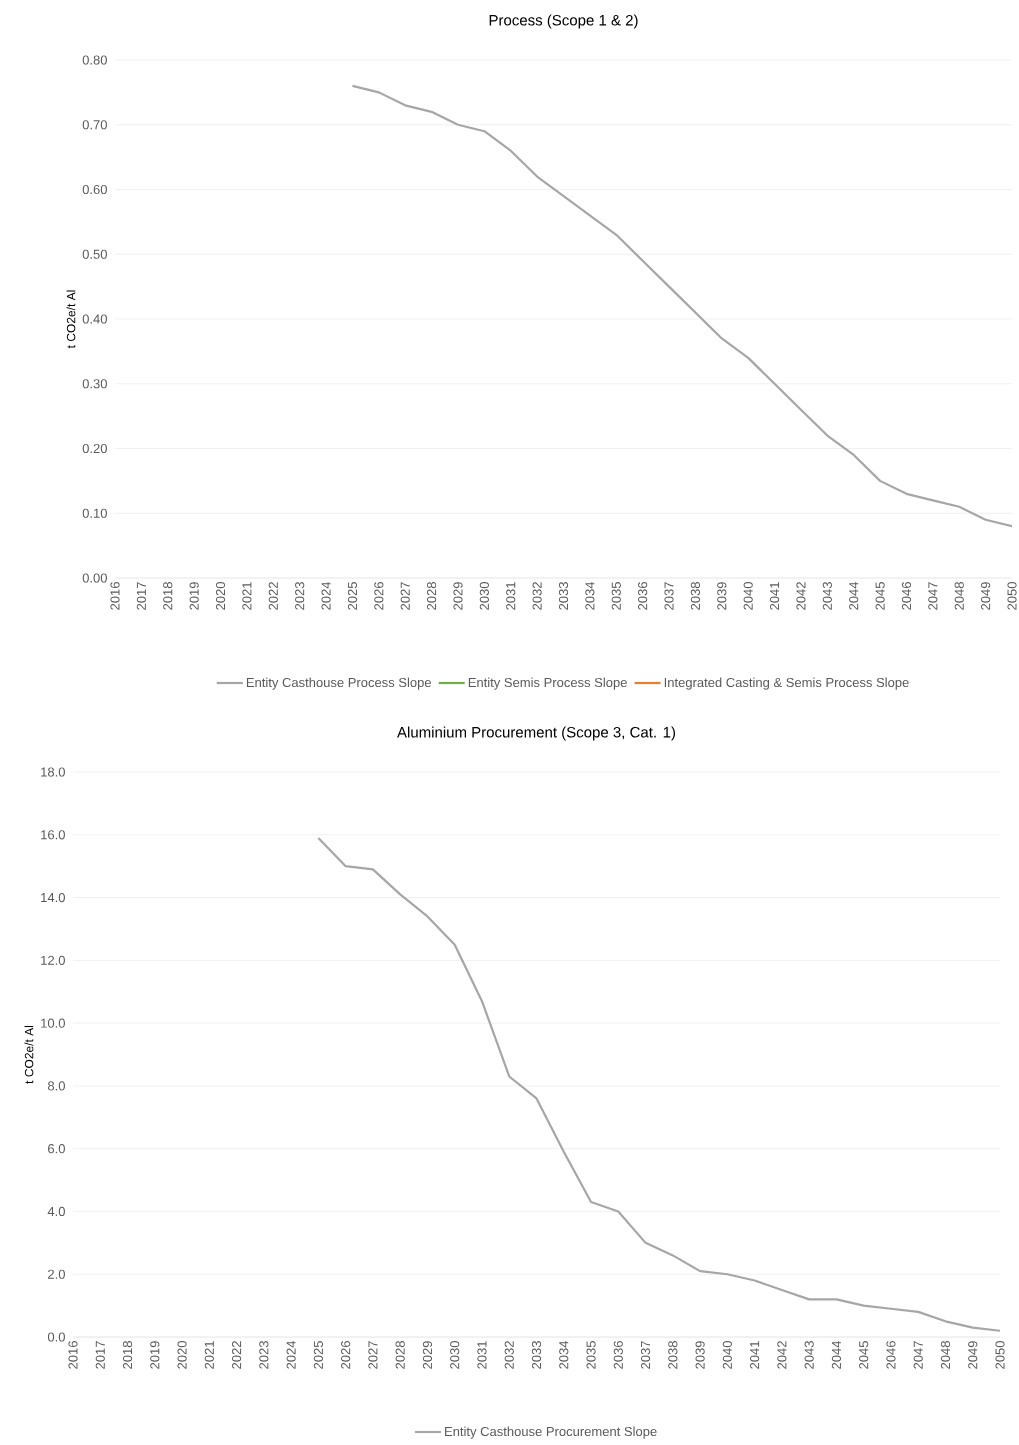 The height and width of the screenshot is (1445, 1019). I want to click on y-tick-label: 0.0, so click(56, 1337).